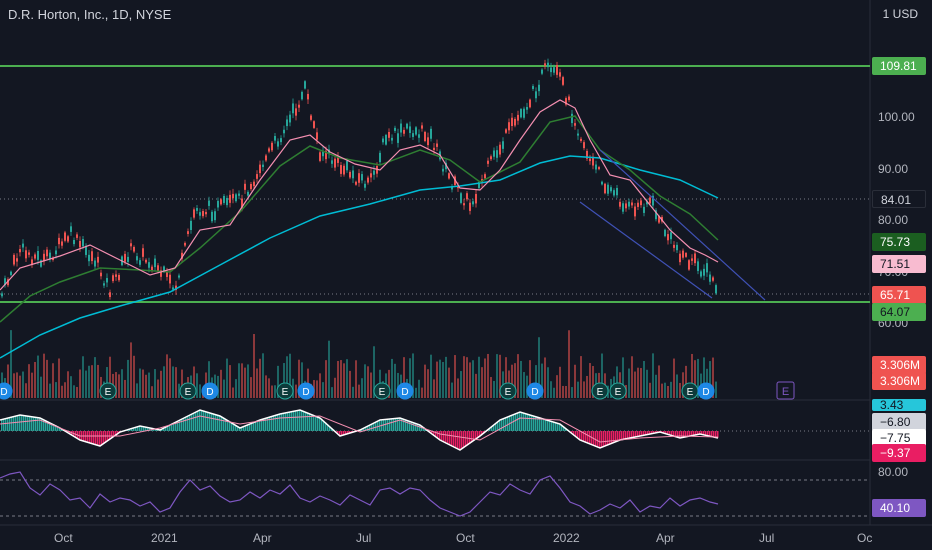 This screenshot has height=550, width=932. What do you see at coordinates (465, 538) in the screenshot?
I see `time-axis-label: Oct` at bounding box center [465, 538].